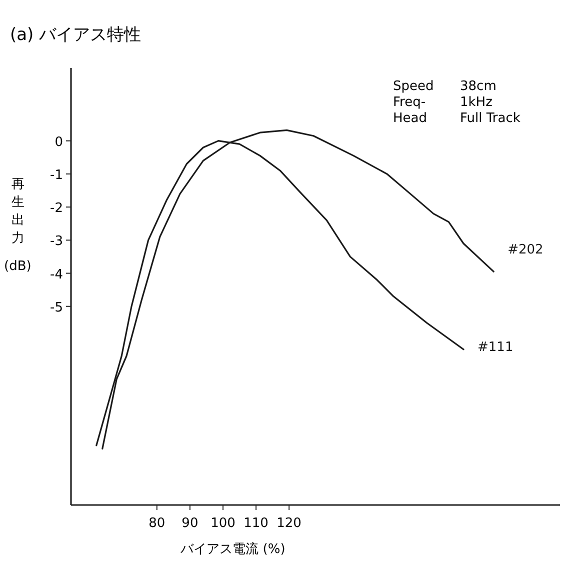 This screenshot has width=567, height=561. Describe the element at coordinates (496, 348) in the screenshot. I see `series-label: #111` at that location.